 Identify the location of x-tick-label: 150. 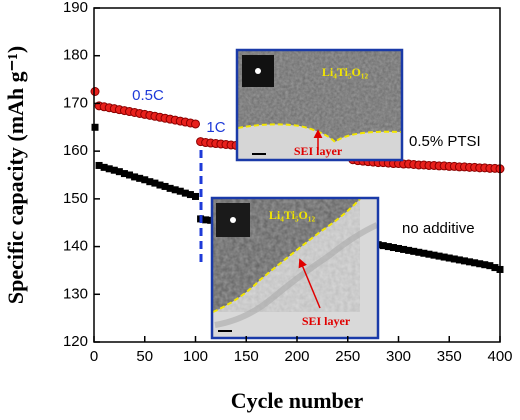
(246, 356).